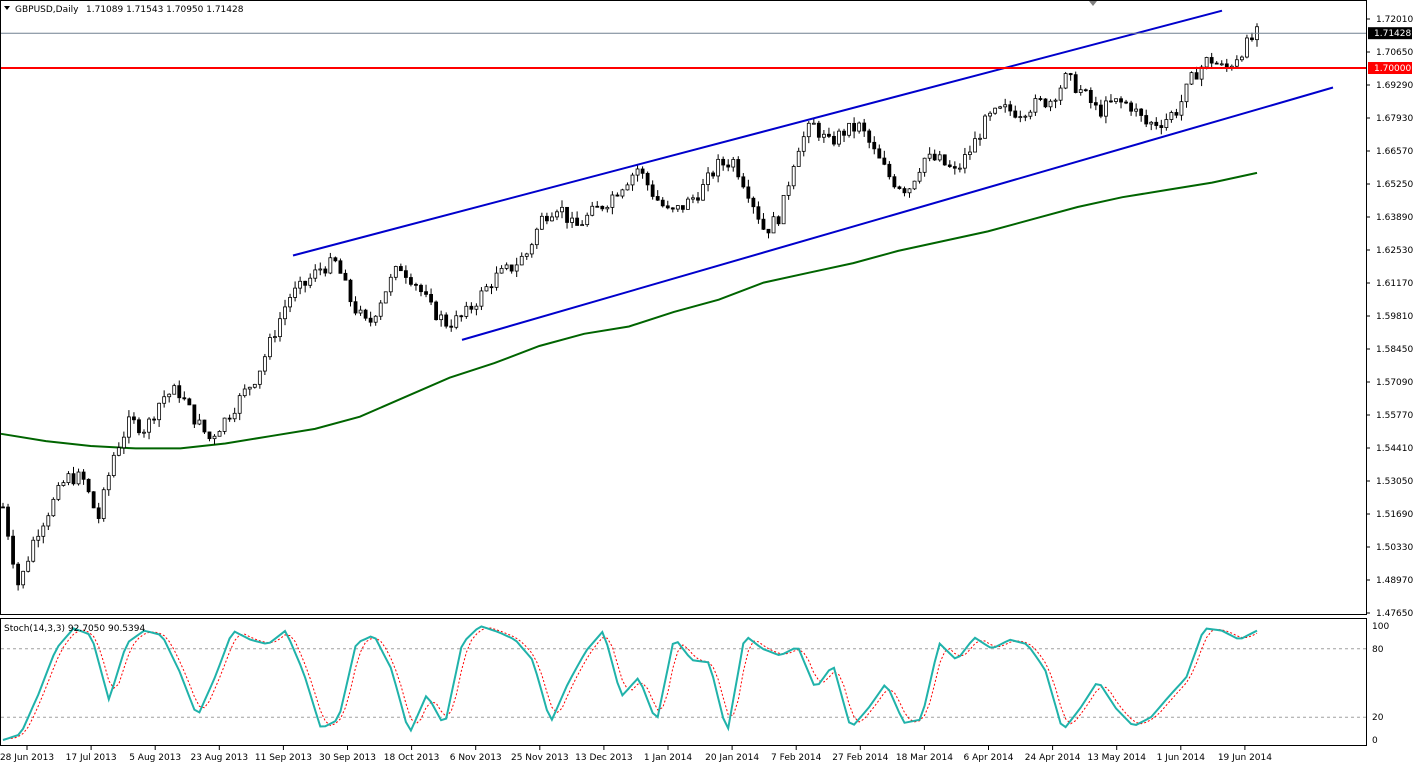 The width and height of the screenshot is (1413, 765). I want to click on date-tick-label: 23 Aug 2013, so click(219, 758).